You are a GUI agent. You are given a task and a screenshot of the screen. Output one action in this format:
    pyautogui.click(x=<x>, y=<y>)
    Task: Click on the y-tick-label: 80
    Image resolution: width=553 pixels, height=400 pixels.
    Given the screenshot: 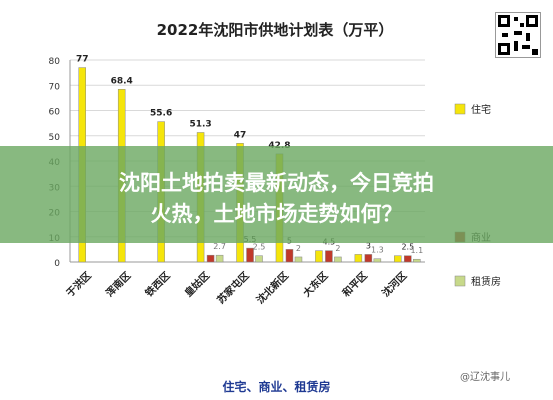 What is the action you would take?
    pyautogui.click(x=55, y=62)
    